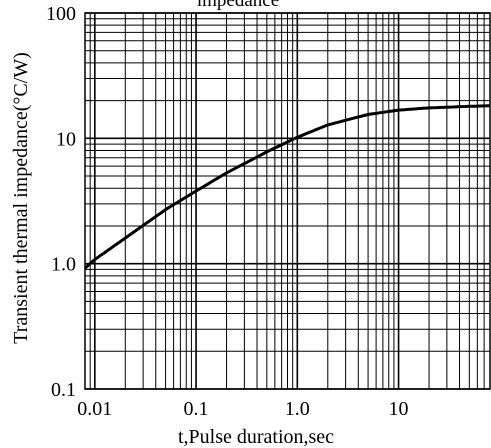 This screenshot has width=491, height=448. Describe the element at coordinates (61, 14) in the screenshot. I see `y-tick-label: 100` at that location.